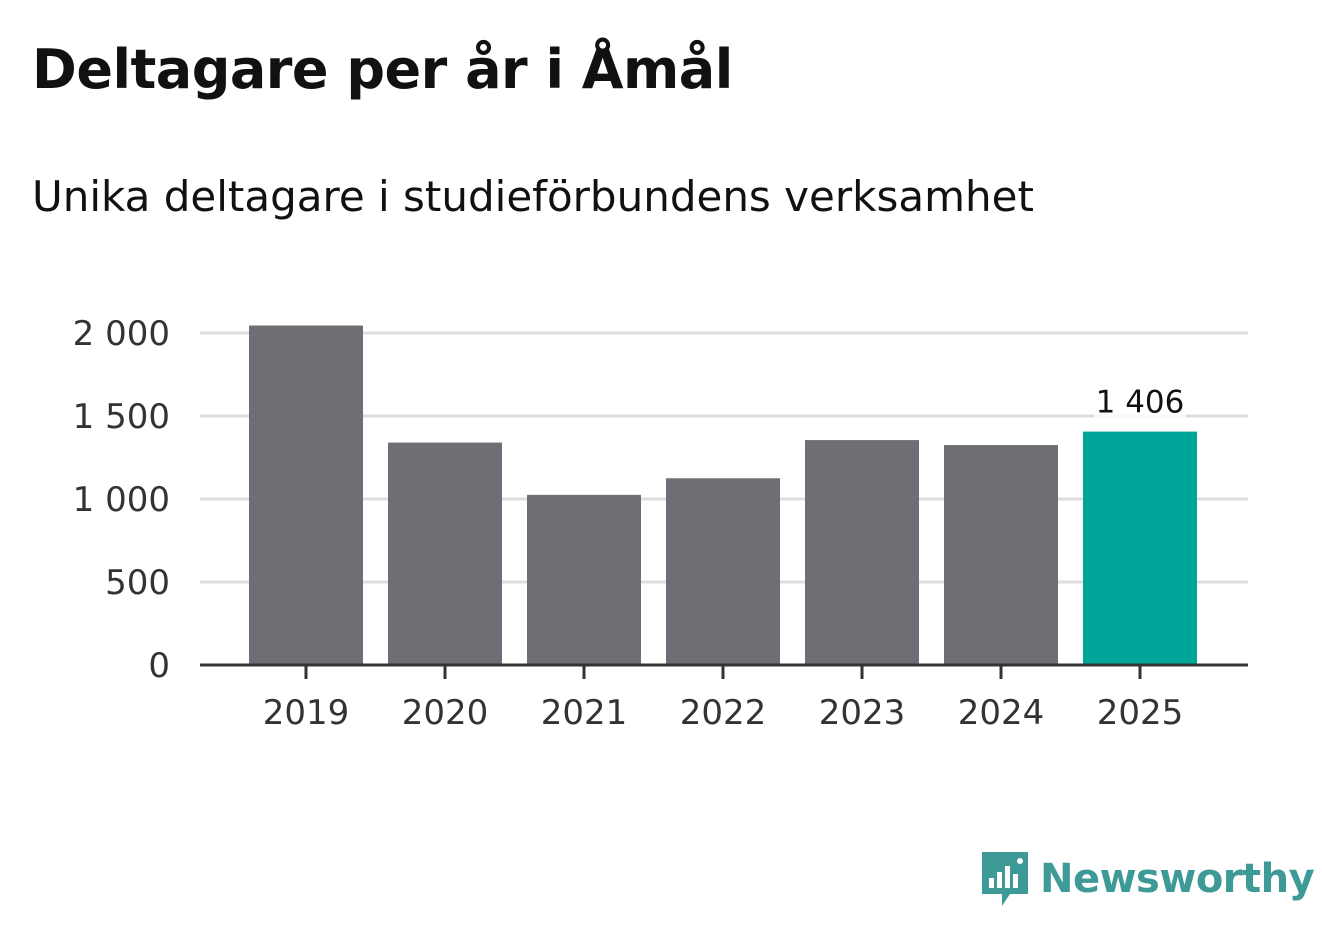 The height and width of the screenshot is (939, 1322). Describe the element at coordinates (1140, 713) in the screenshot. I see `x-tick-label: 2025` at that location.